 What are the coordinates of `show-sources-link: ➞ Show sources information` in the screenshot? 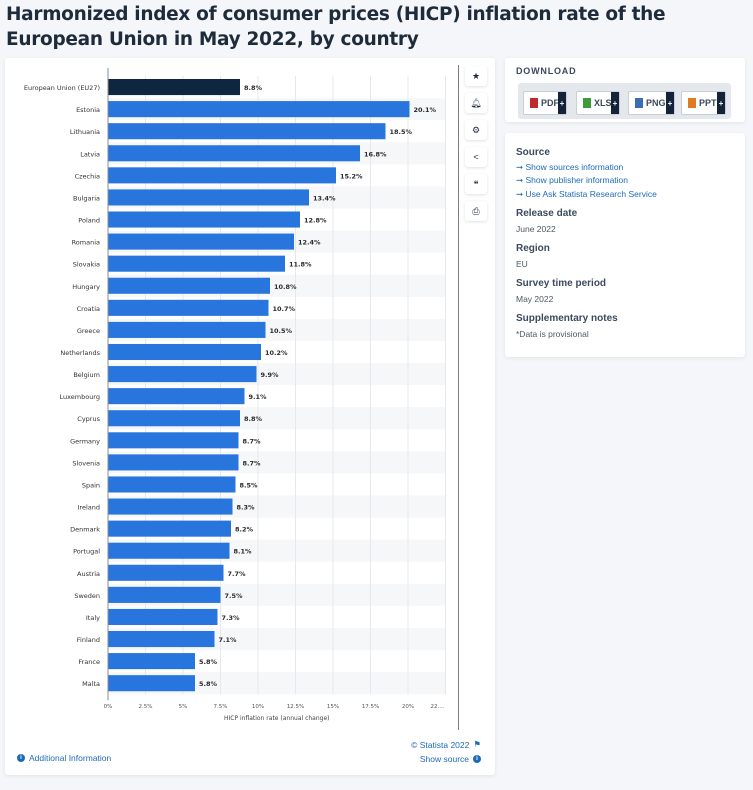 It's located at (570, 167).